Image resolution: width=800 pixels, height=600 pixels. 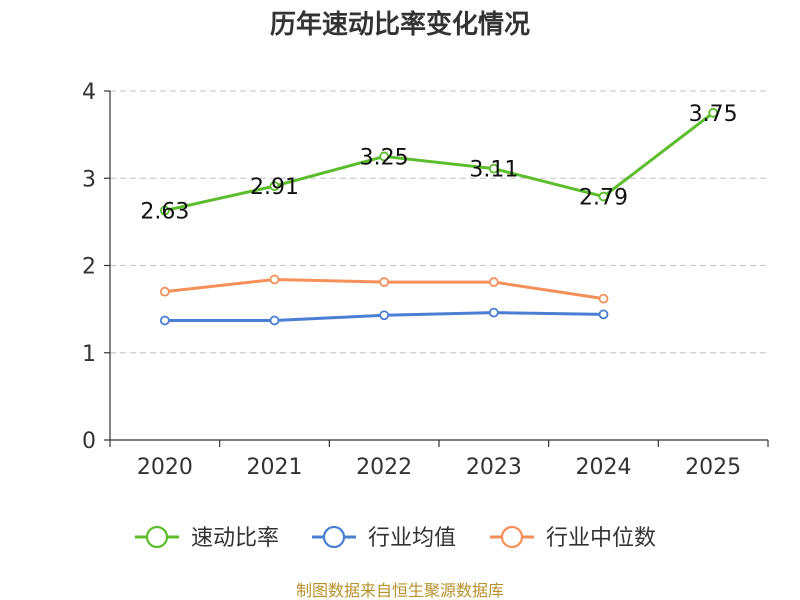 What do you see at coordinates (89, 441) in the screenshot?
I see `y-tick-label: 0` at bounding box center [89, 441].